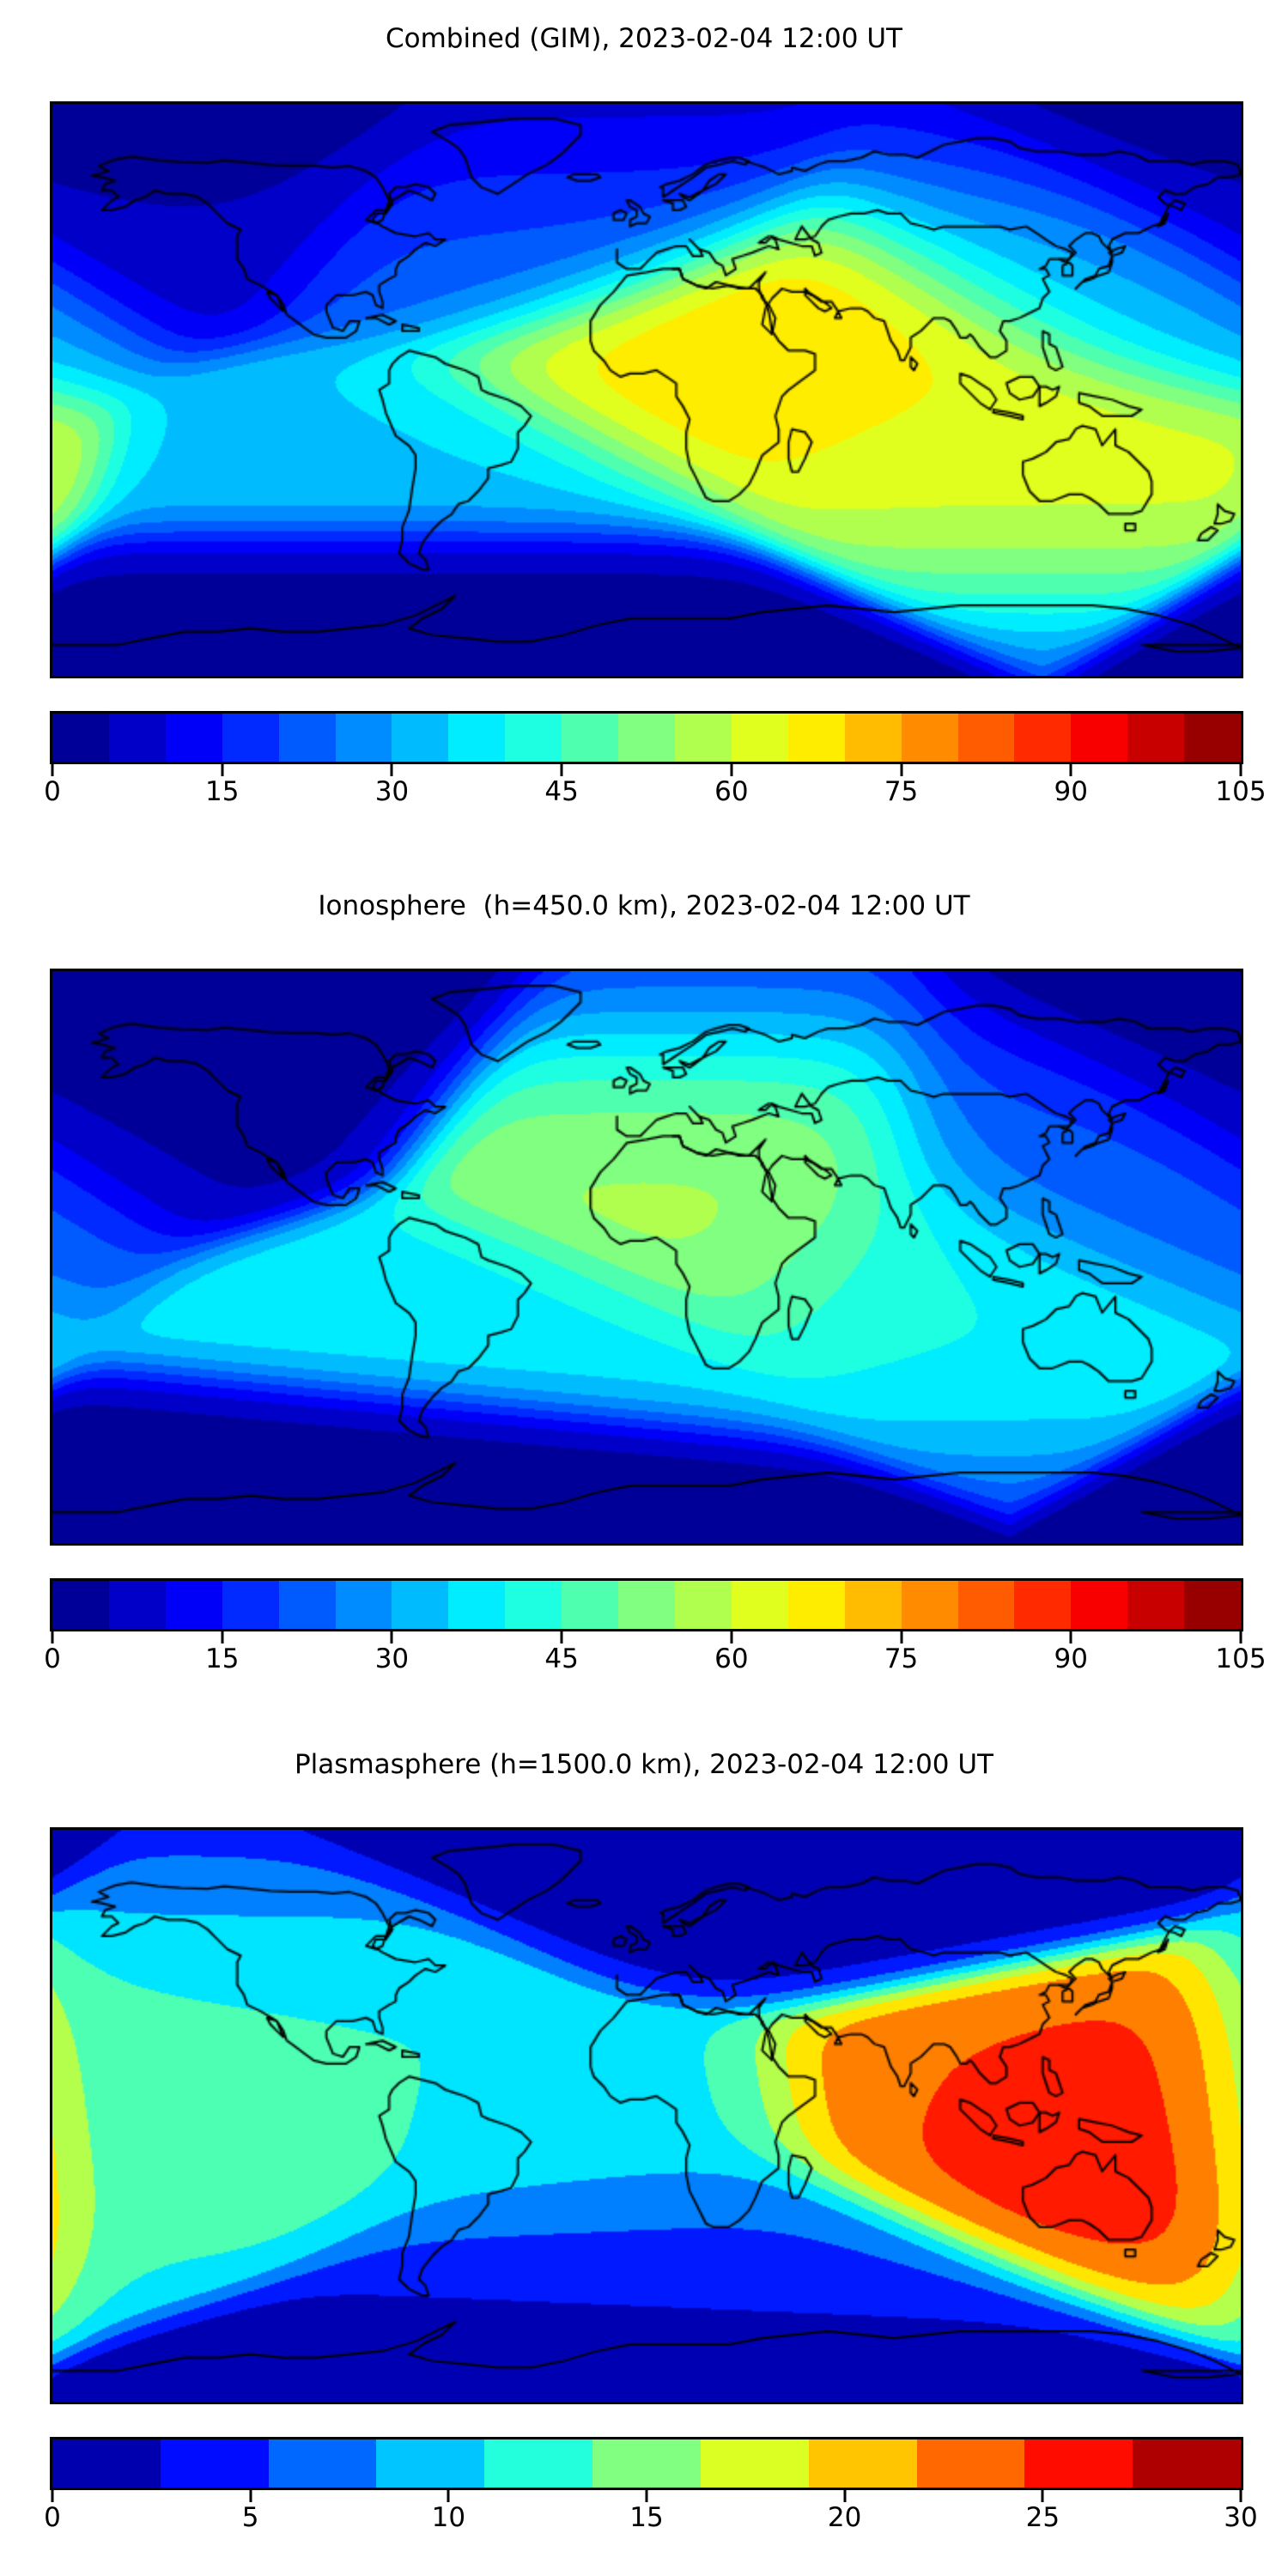  What do you see at coordinates (647, 737) in the screenshot?
I see `colorbar-strip-combined` at bounding box center [647, 737].